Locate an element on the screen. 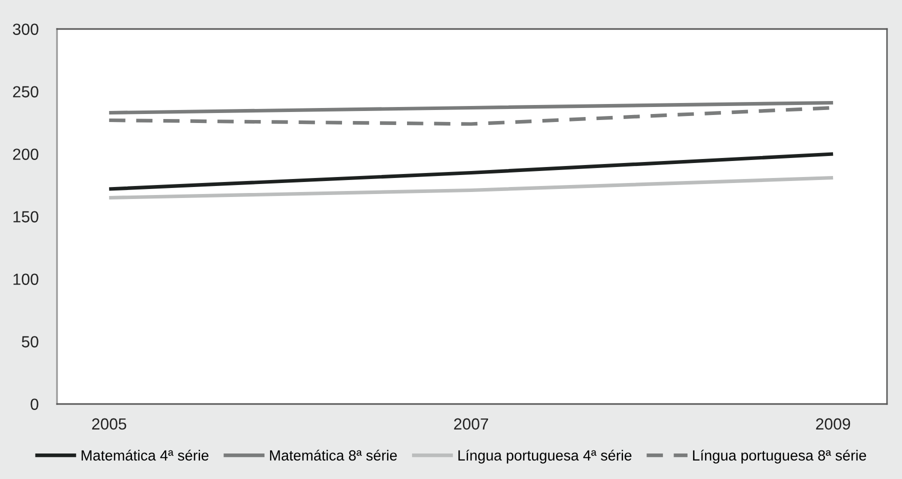 This screenshot has width=902, height=479. y-tick-label: 200 is located at coordinates (25, 154).